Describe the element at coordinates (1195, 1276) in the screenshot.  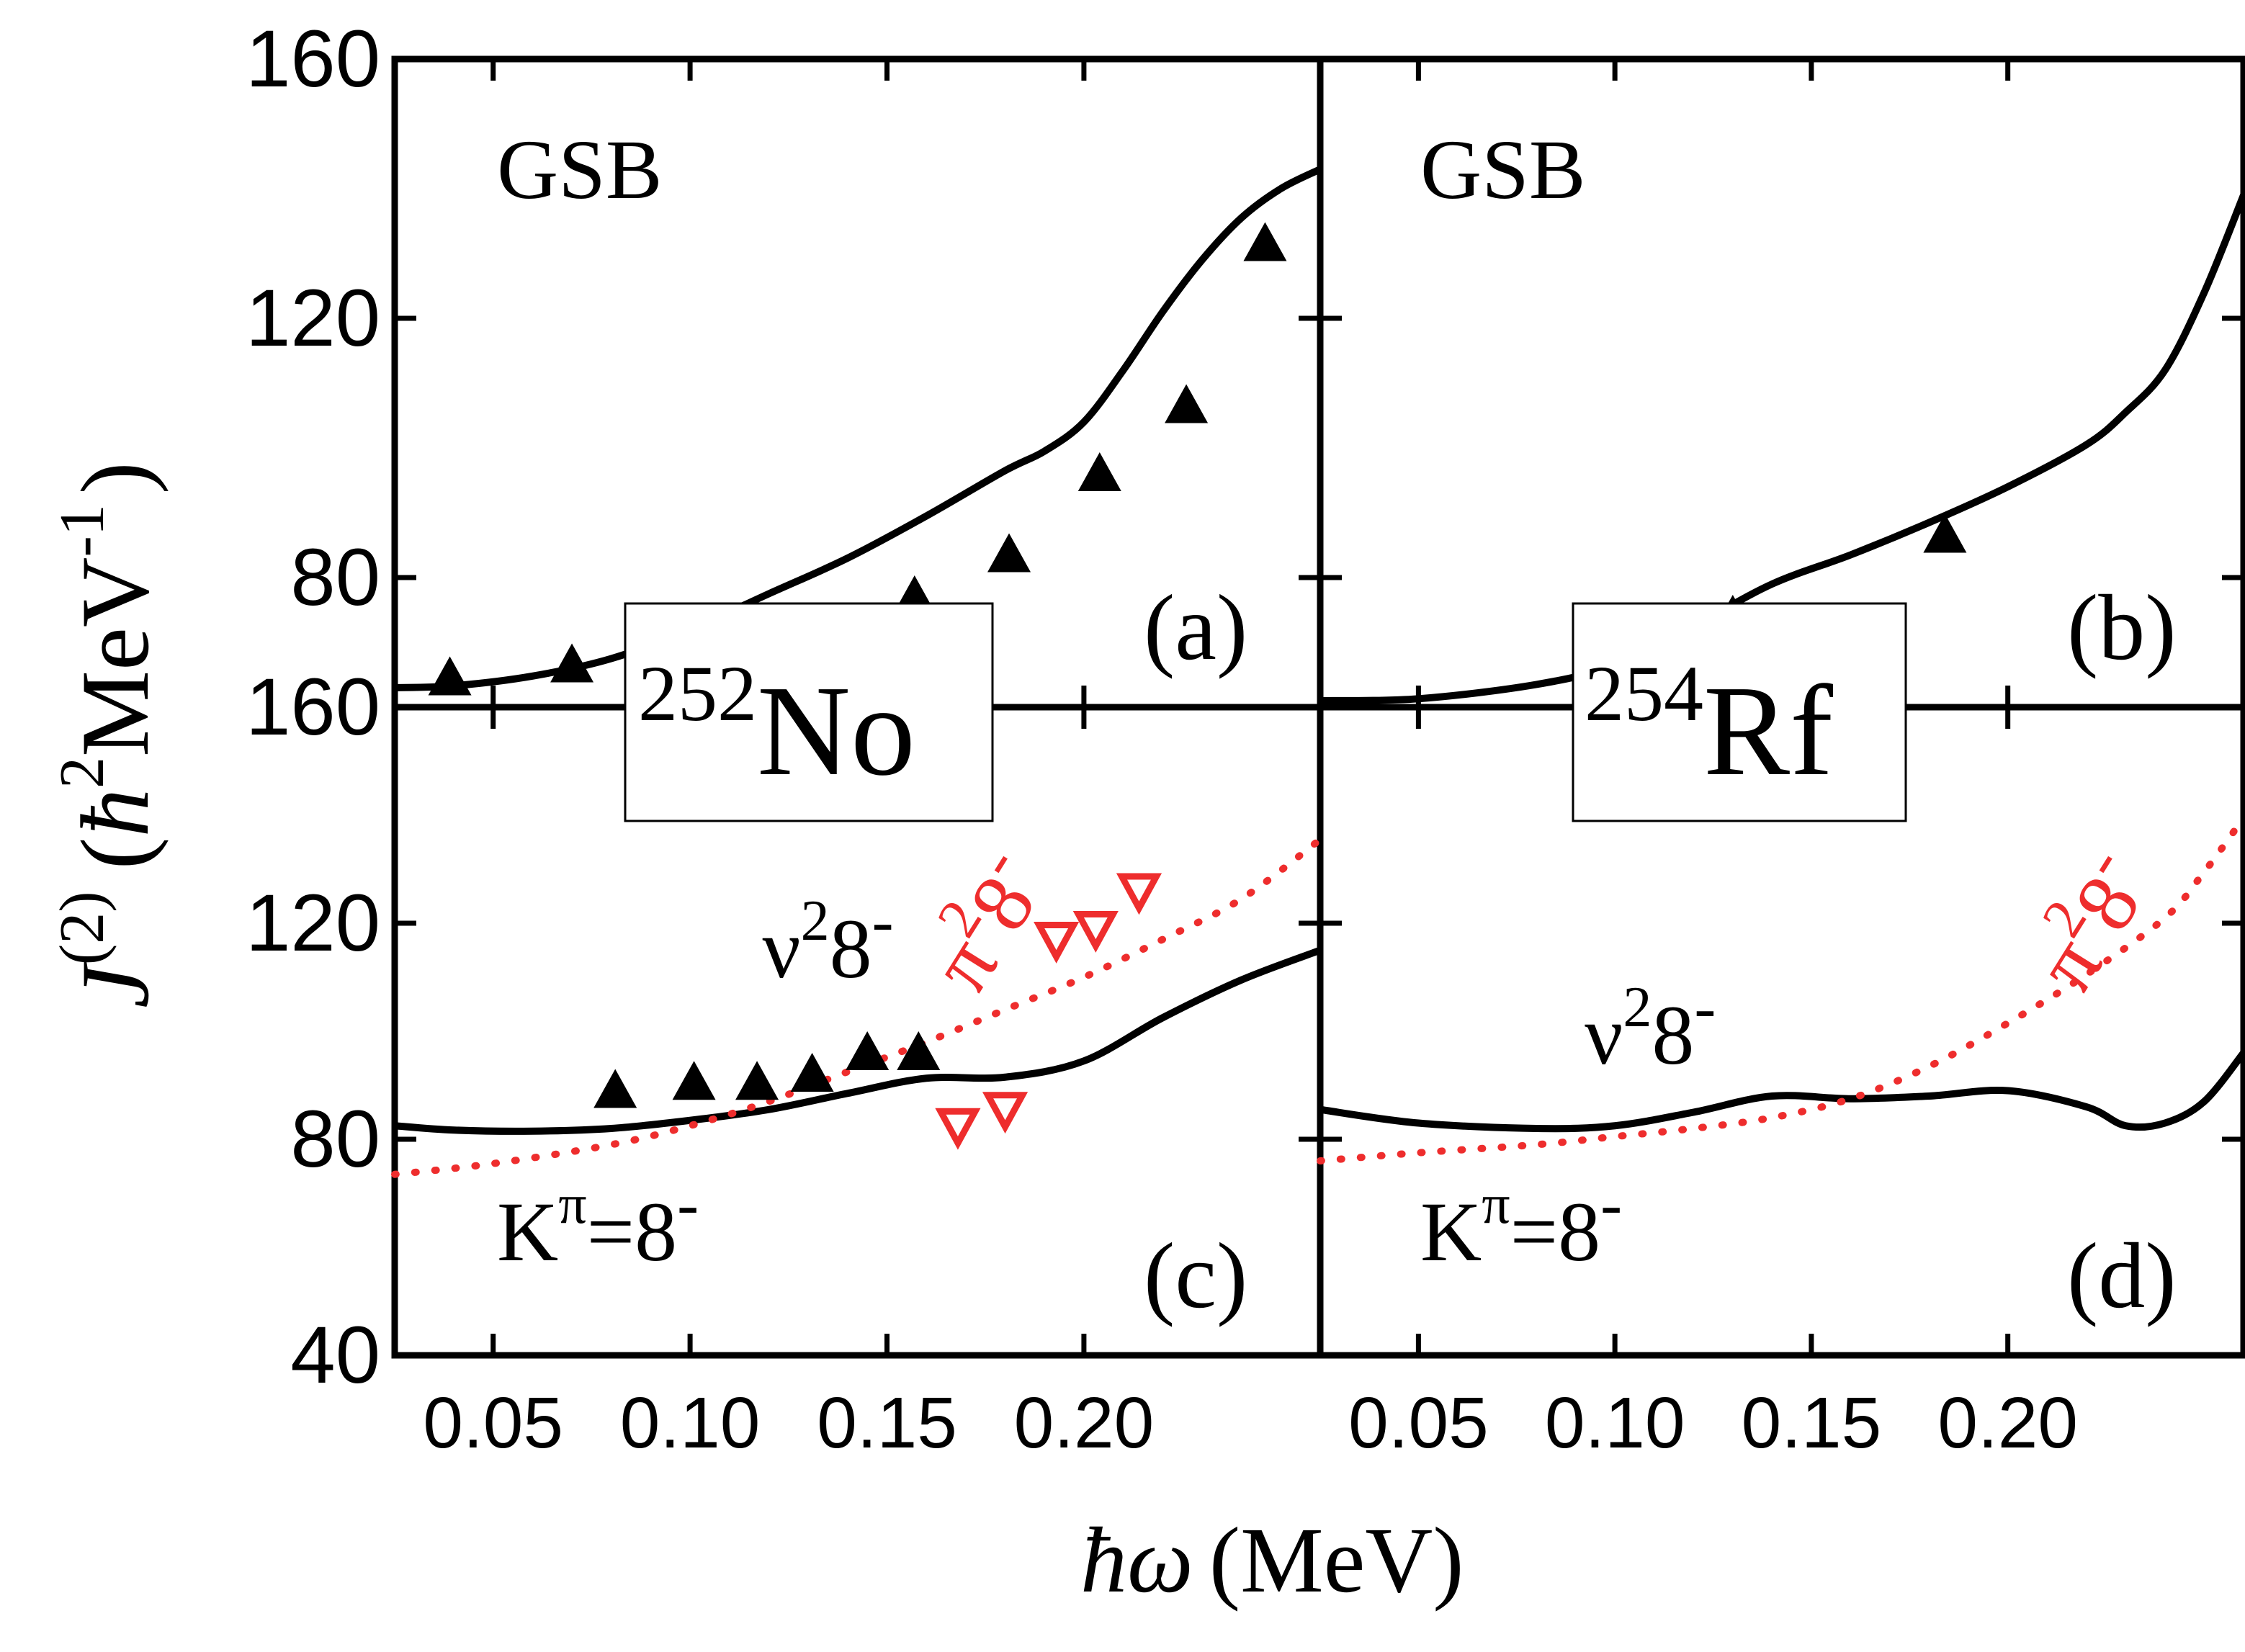
I see `panel-c-letter: (c)` at that location.